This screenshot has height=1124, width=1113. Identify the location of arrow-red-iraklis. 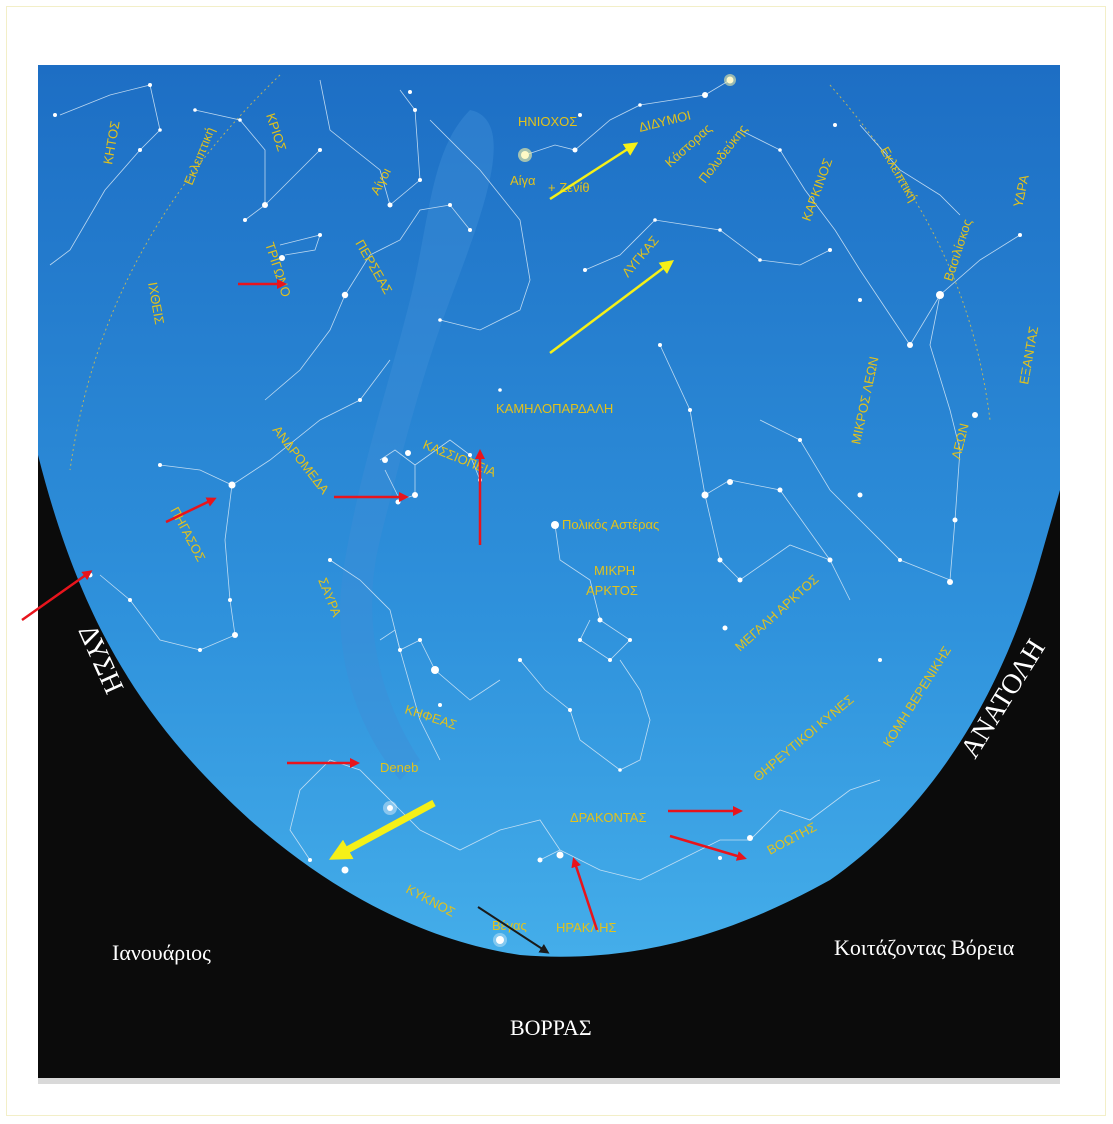
(585, 894).